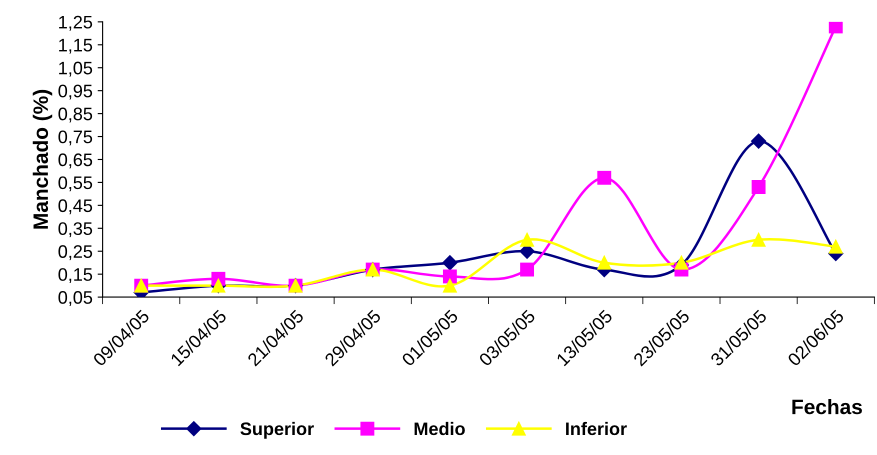 The width and height of the screenshot is (877, 455). I want to click on y-tick-label: 0,75, so click(75, 138).